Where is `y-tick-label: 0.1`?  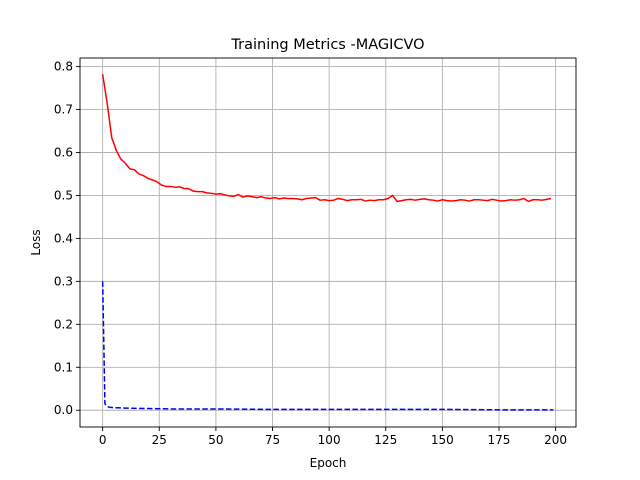
y-tick-label: 0.1 is located at coordinates (63, 367).